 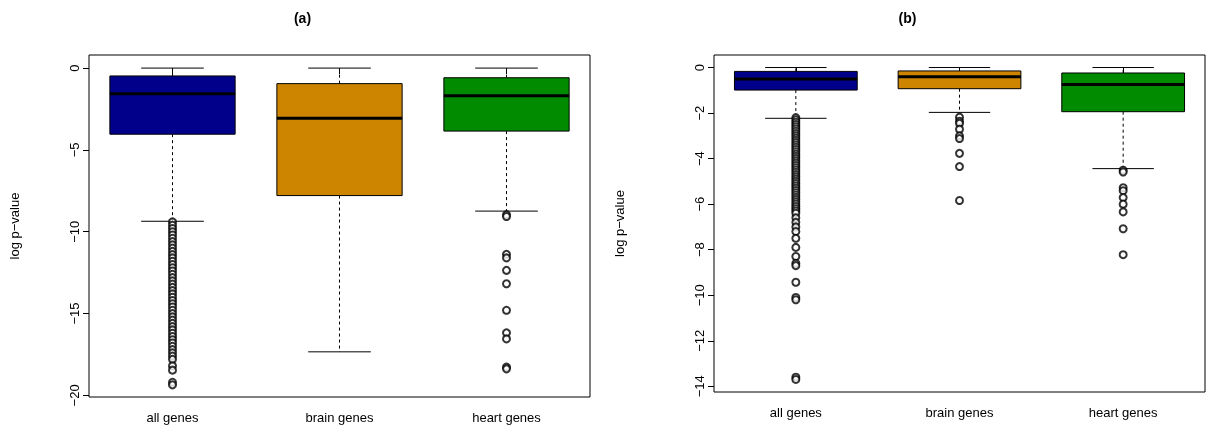 I want to click on y-tick-label: −20, so click(x=74, y=395).